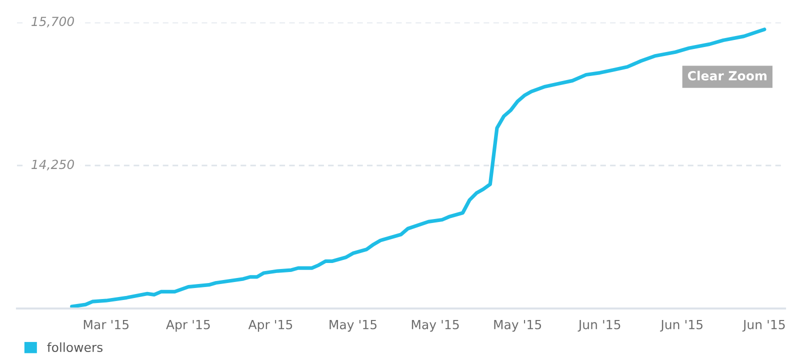 The width and height of the screenshot is (789, 360). Describe the element at coordinates (727, 75) in the screenshot. I see `annotation: Clear Zoom` at that location.